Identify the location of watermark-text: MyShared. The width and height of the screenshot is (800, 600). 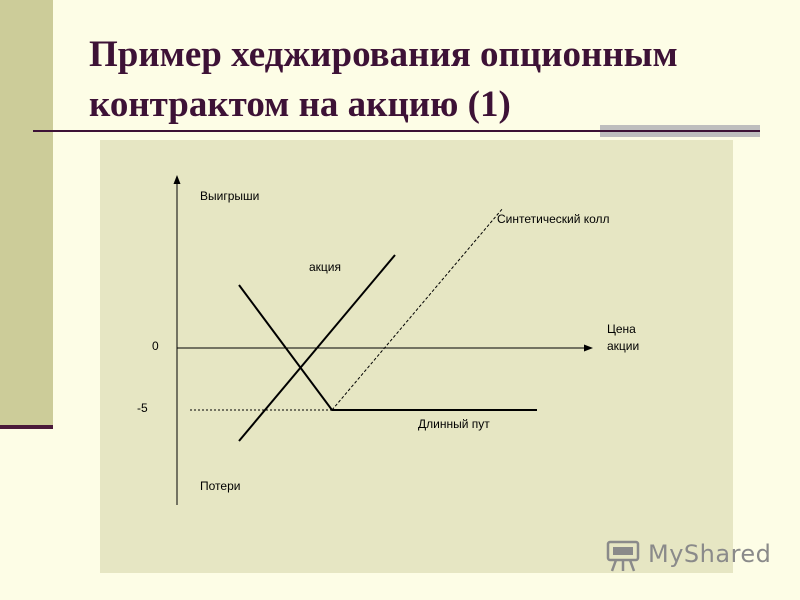
(710, 554).